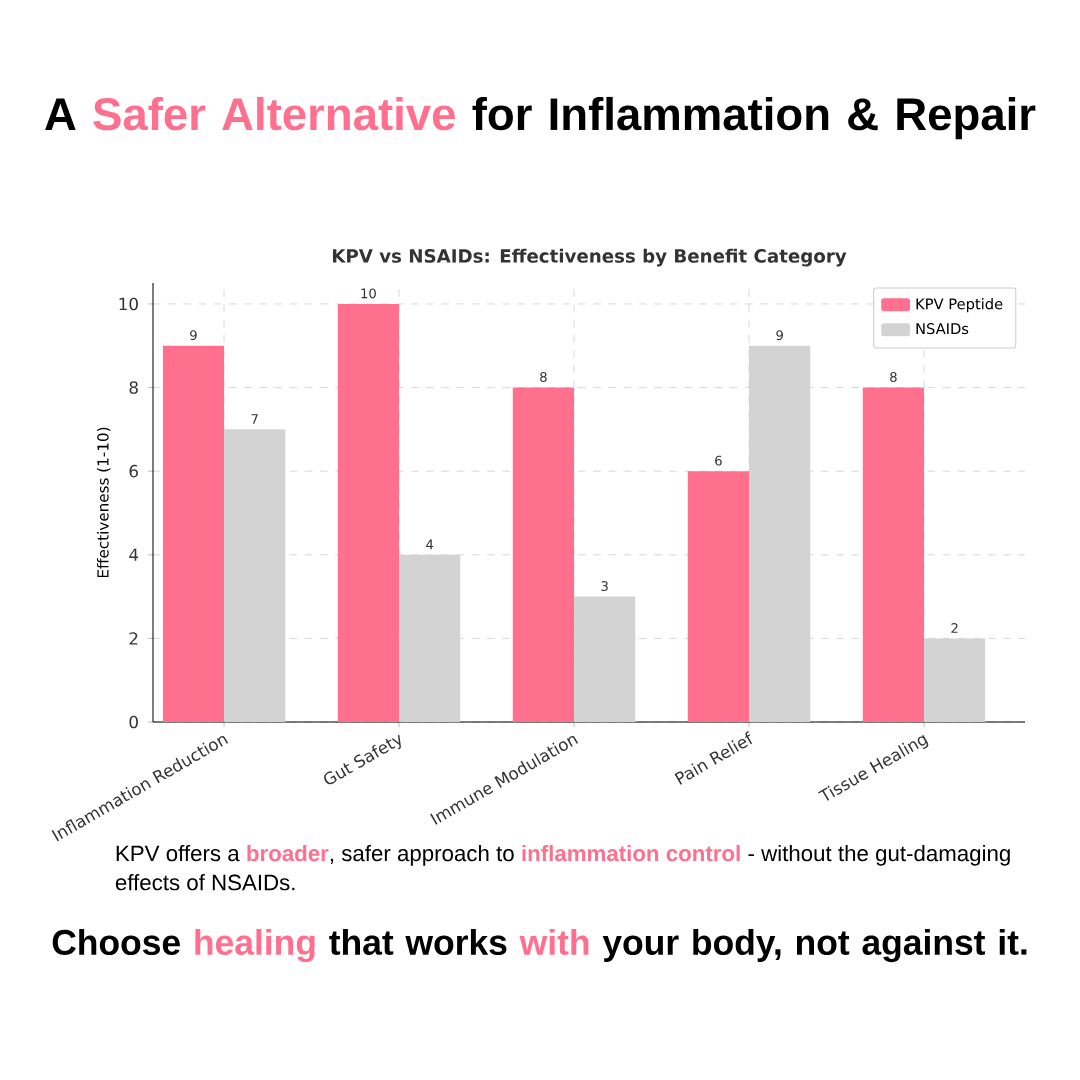 This screenshot has height=1080, width=1080. Describe the element at coordinates (814, 945) in the screenshot. I see `text: your body, not against it.` at that location.